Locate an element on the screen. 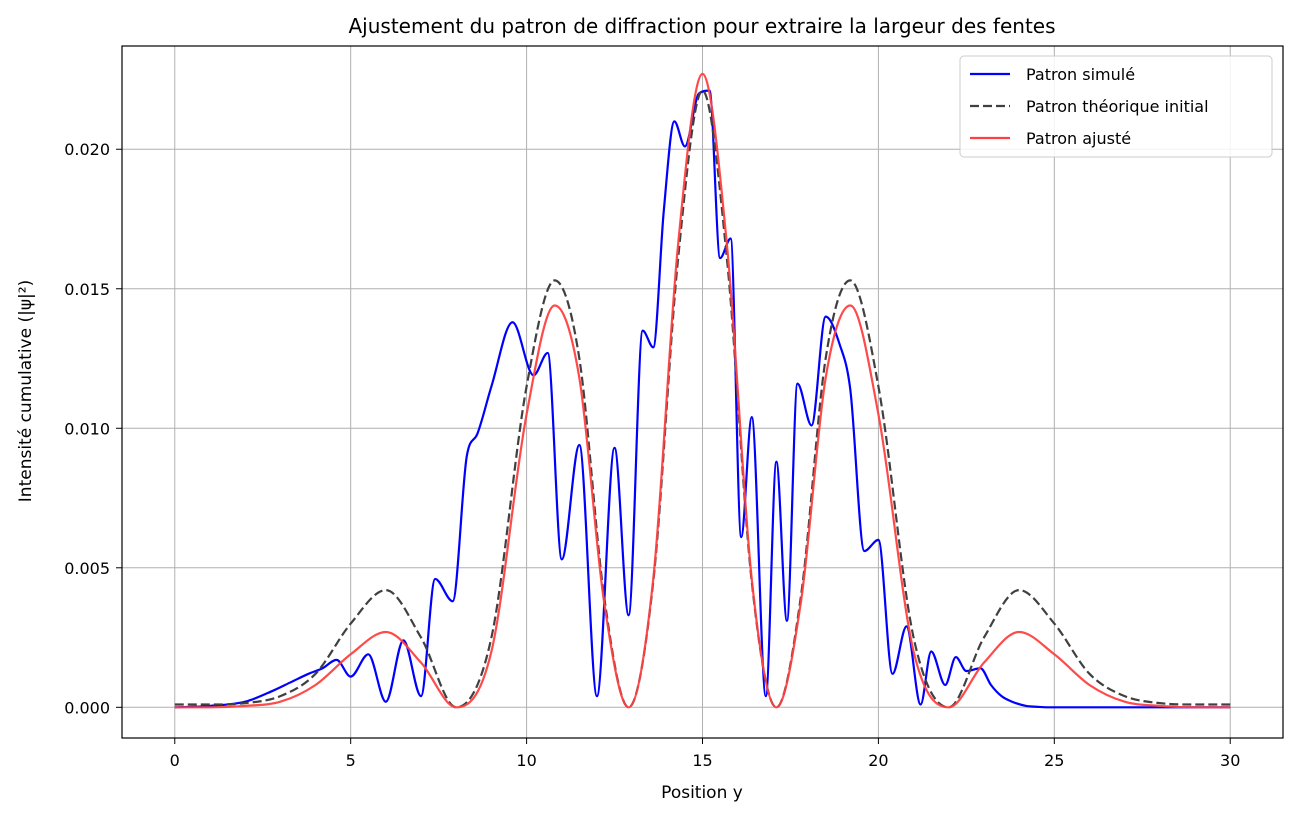  legend-box is located at coordinates (1116, 106).